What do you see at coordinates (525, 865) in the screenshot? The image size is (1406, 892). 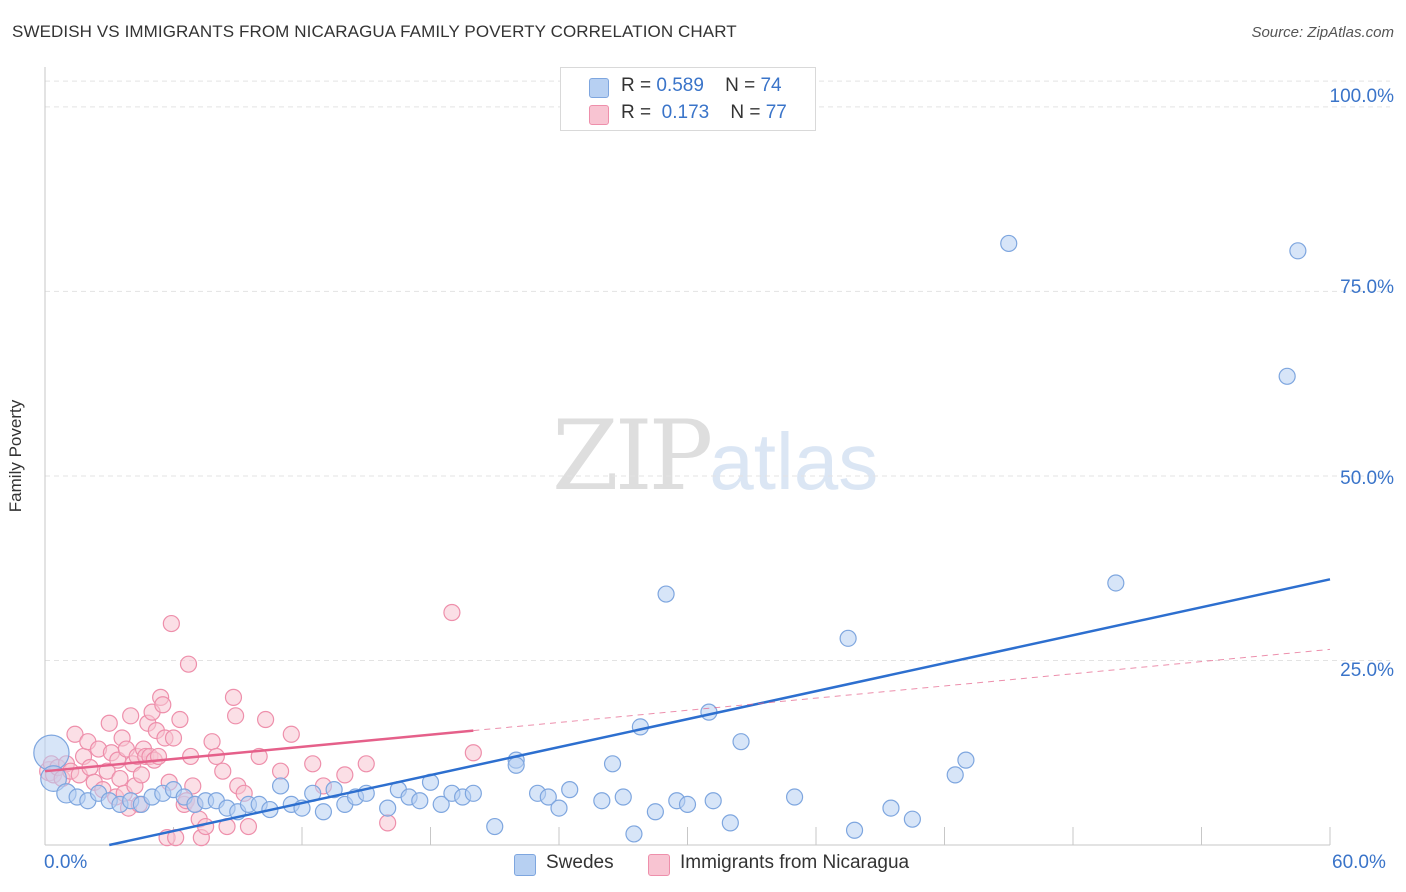 I see `swedes-legend-swatch` at bounding box center [525, 865].